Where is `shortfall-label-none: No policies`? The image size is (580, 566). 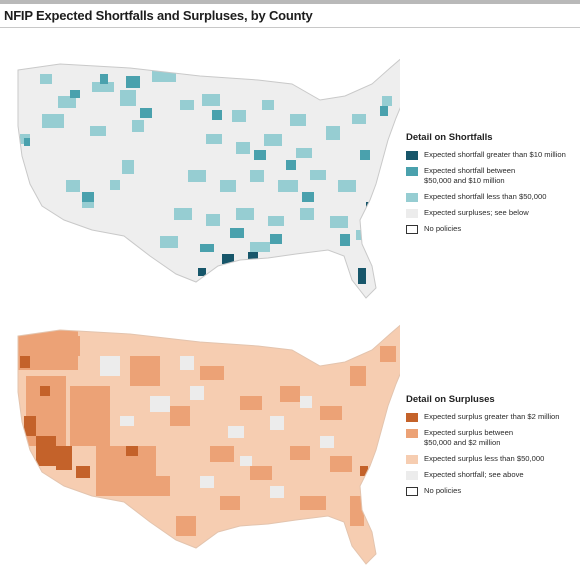 shortfall-label-none: No policies is located at coordinates (443, 228).